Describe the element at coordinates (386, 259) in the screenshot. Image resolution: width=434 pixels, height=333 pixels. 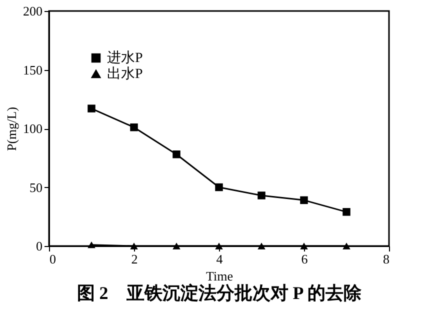
I see `x-tick-label: 8` at that location.